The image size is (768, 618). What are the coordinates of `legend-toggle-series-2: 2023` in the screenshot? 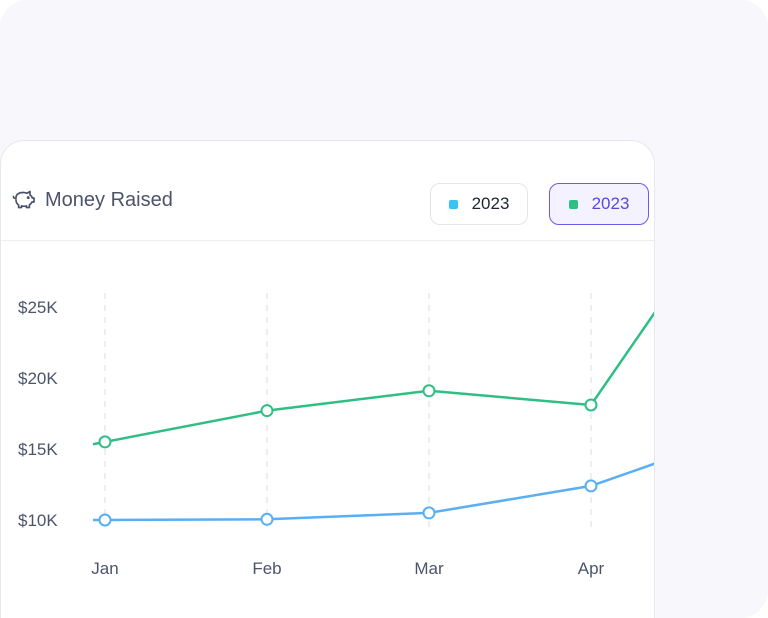 It's located at (599, 204).